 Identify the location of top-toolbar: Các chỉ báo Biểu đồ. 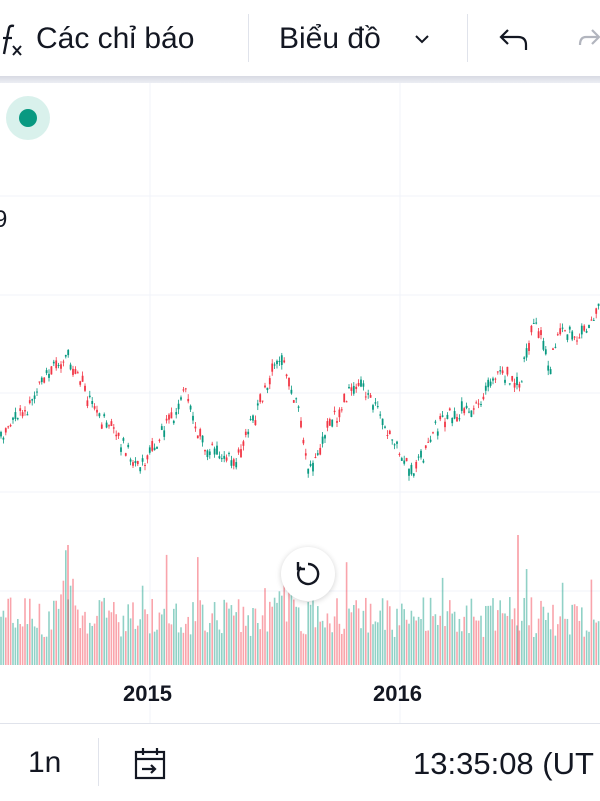
(300, 39).